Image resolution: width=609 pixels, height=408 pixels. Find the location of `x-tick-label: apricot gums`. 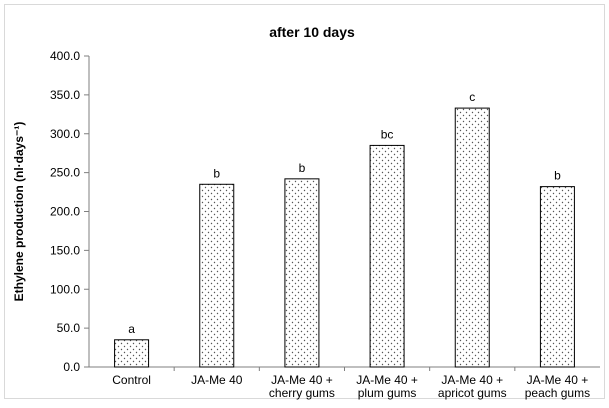

x-tick-label: apricot gums is located at coordinates (472, 393).